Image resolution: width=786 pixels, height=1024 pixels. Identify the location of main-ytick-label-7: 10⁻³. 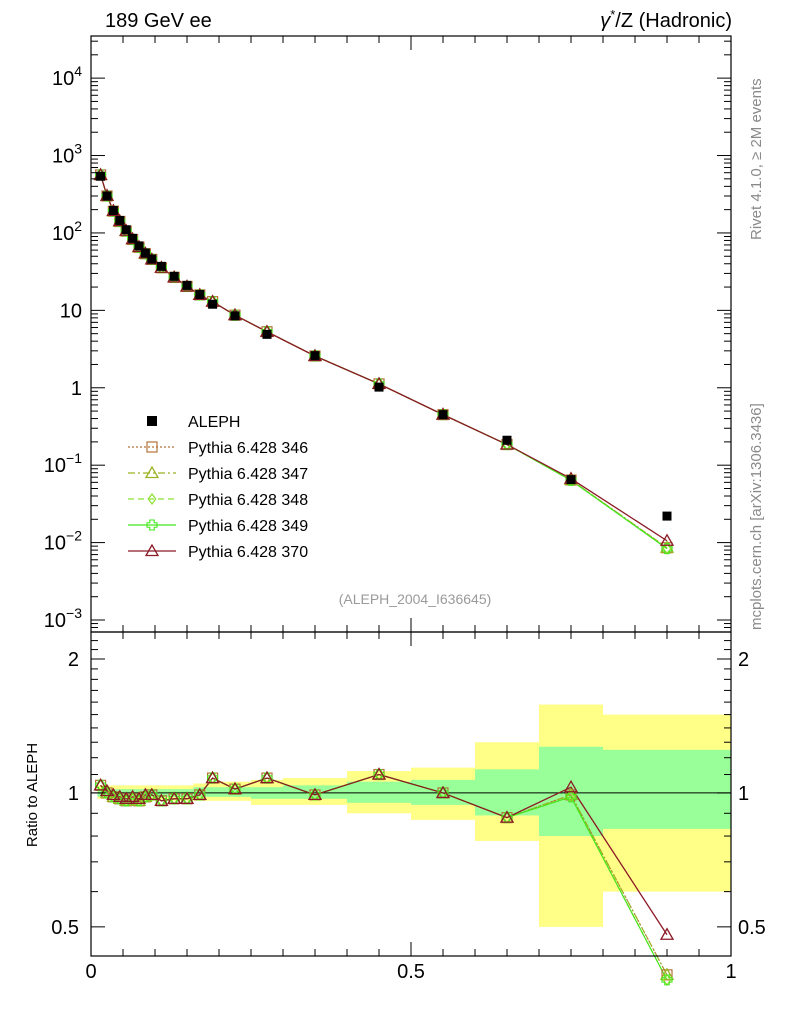
(63, 618).